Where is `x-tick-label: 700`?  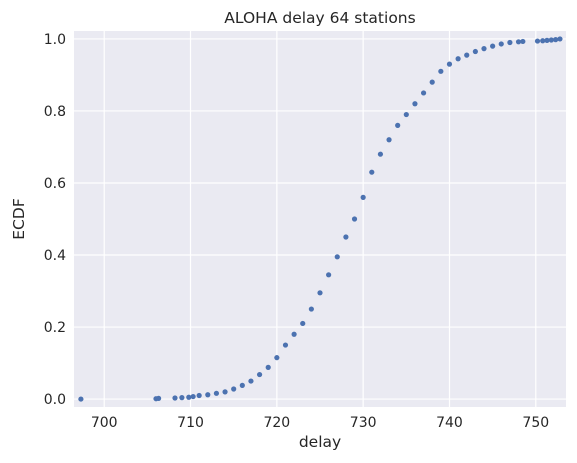
x-tick-label: 700 is located at coordinates (104, 423).